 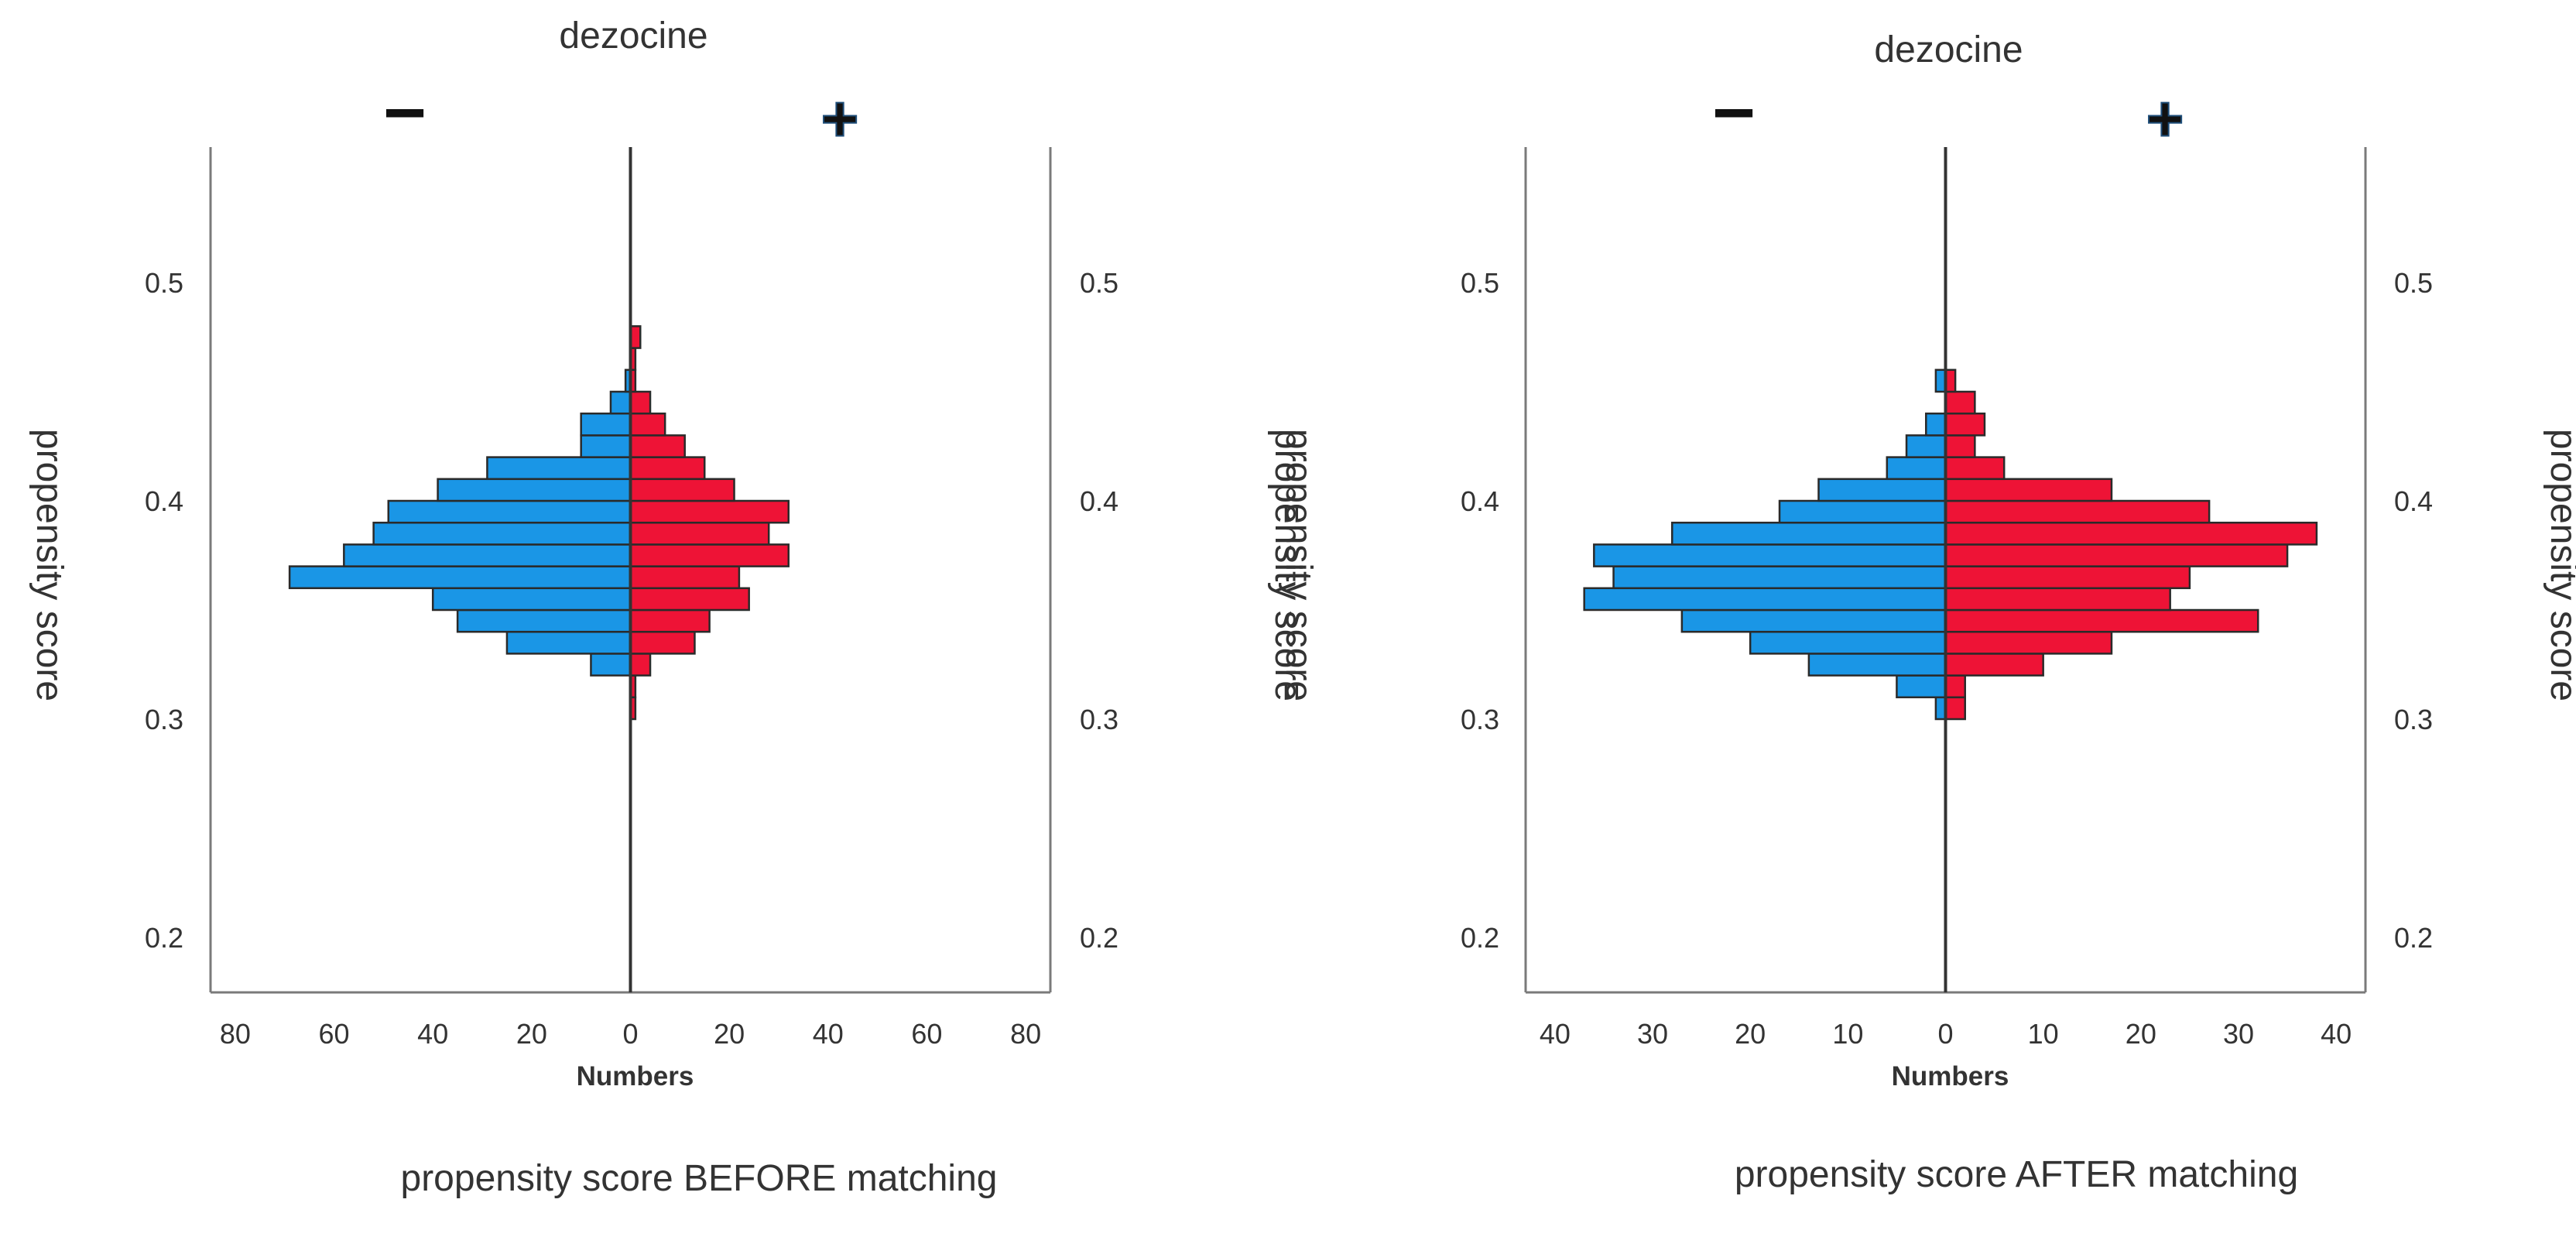 What do you see at coordinates (839, 118) in the screenshot?
I see `group-label-positive: +` at bounding box center [839, 118].